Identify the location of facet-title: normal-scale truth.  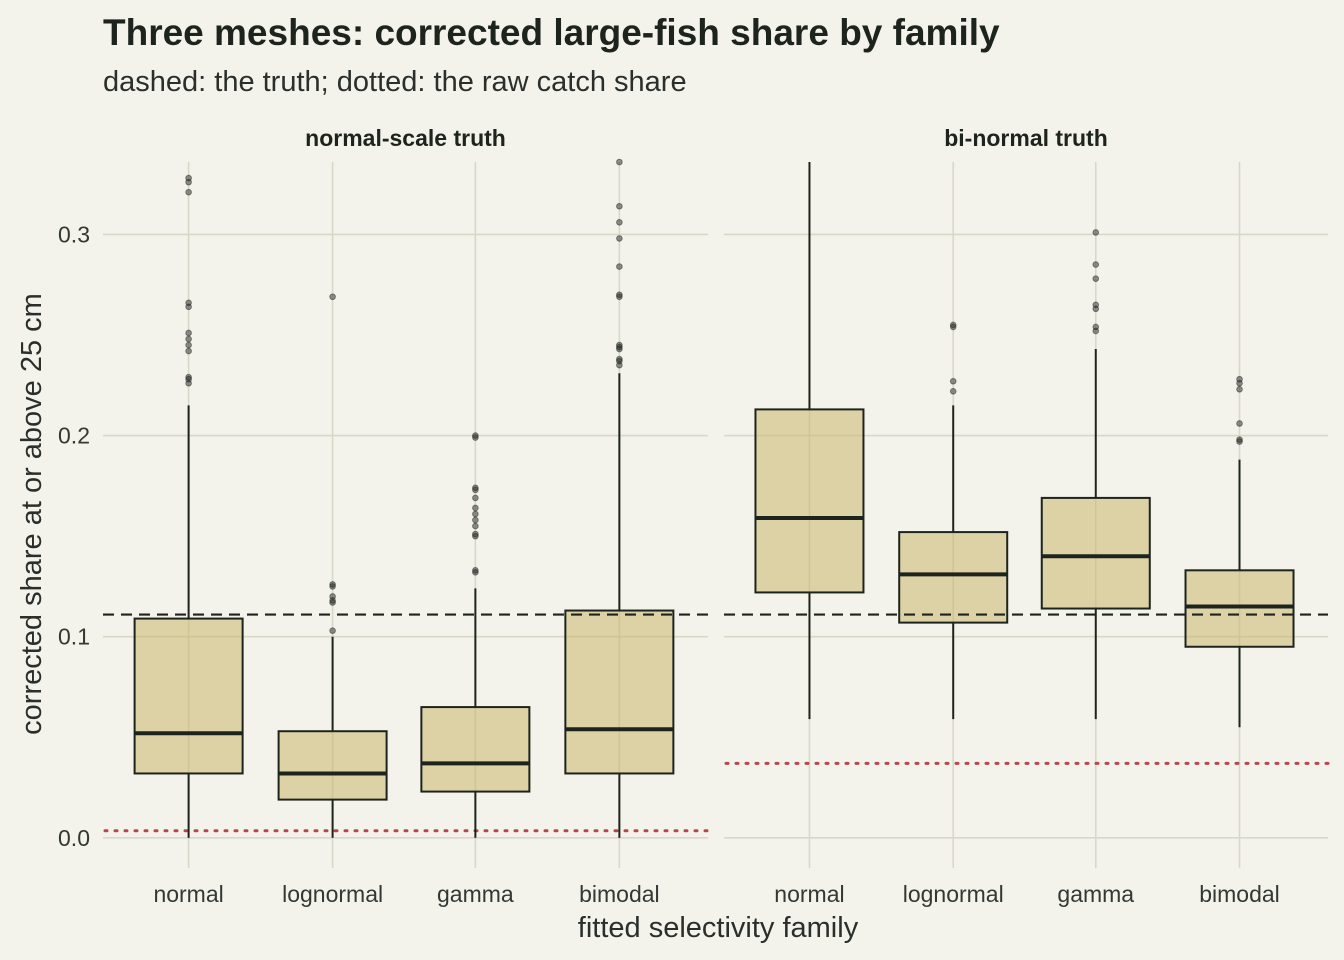
(405, 138).